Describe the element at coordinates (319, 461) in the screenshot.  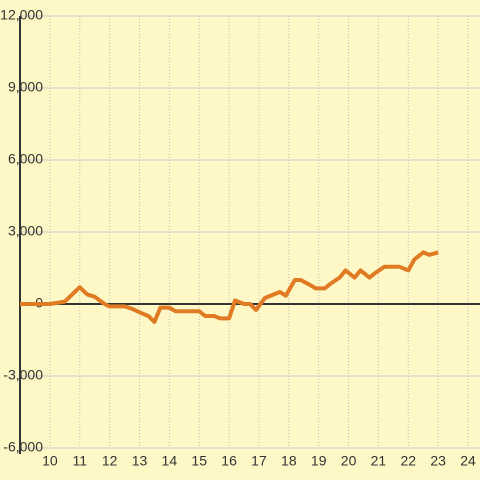
I see `x-tick-label: 19` at that location.